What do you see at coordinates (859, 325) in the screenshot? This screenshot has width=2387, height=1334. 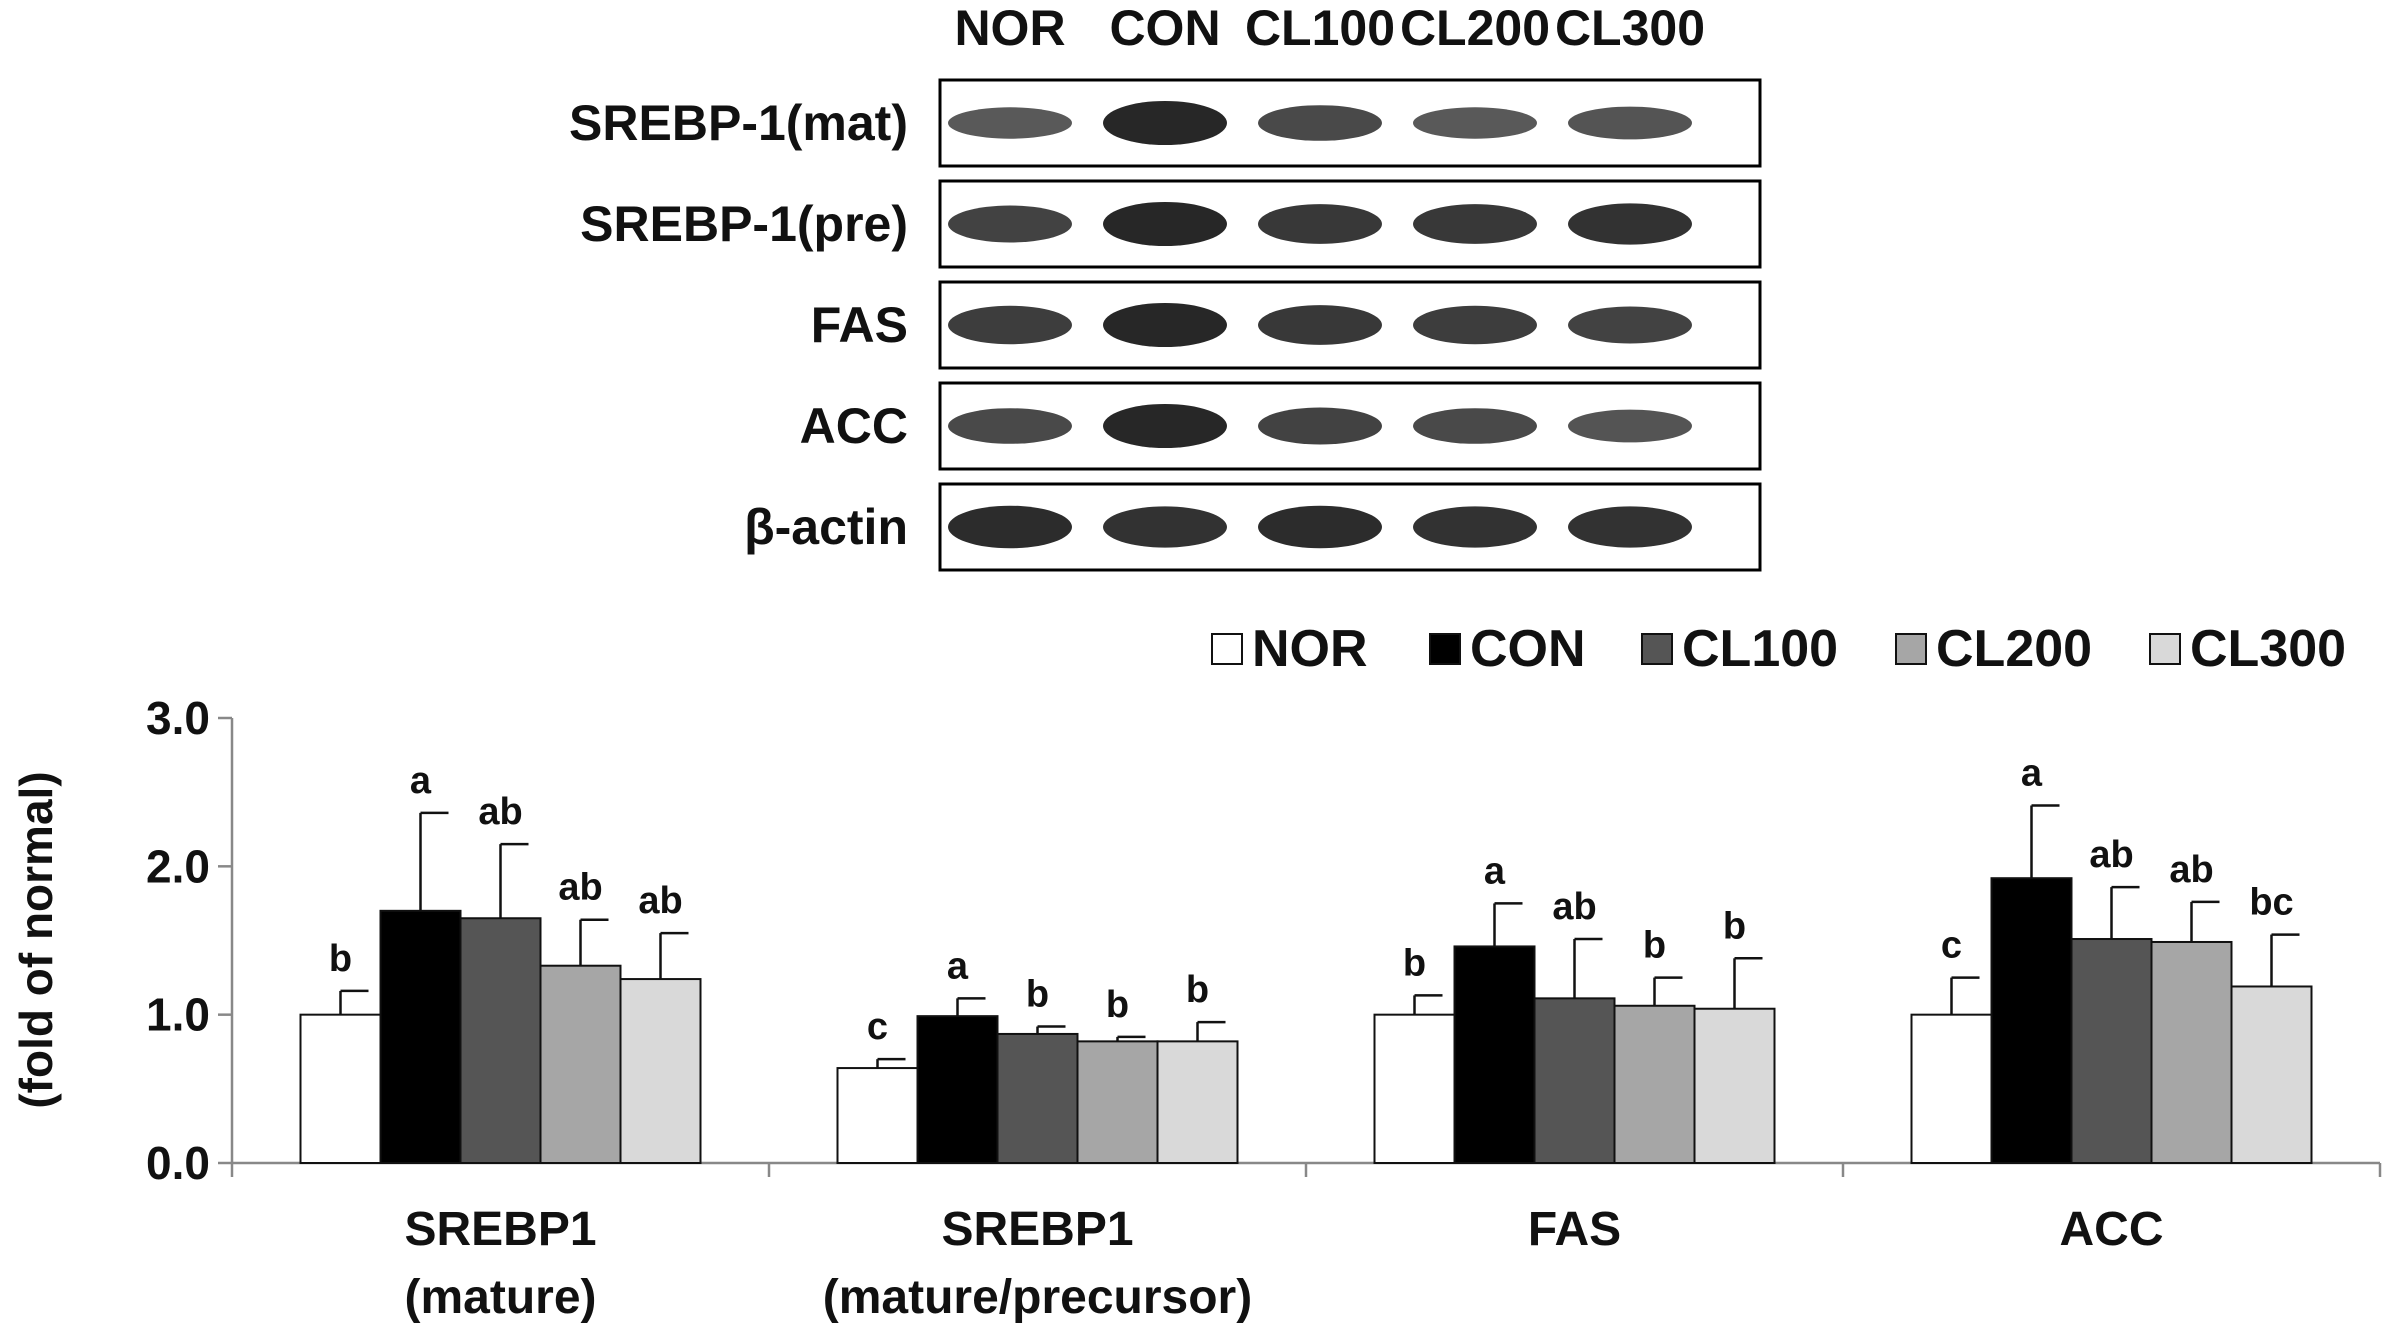 I see `blot-row-label-fas: FAS` at bounding box center [859, 325].